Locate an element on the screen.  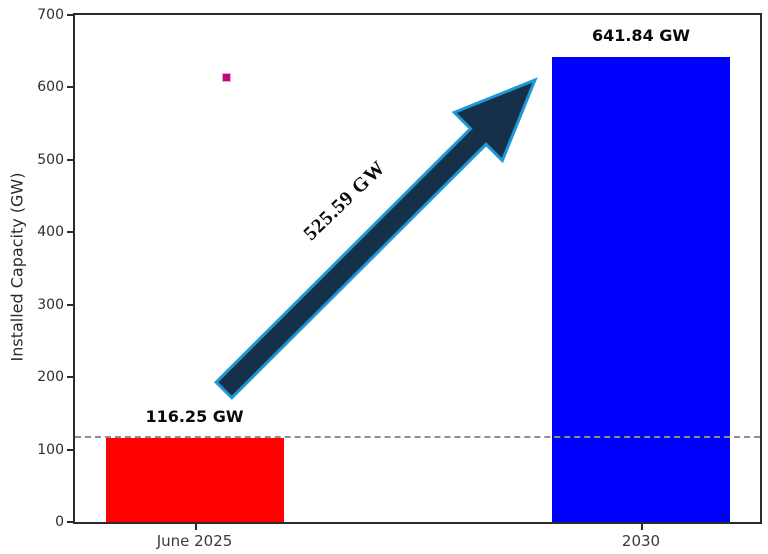
y-tick-label-0: 0 is located at coordinates (59, 522).